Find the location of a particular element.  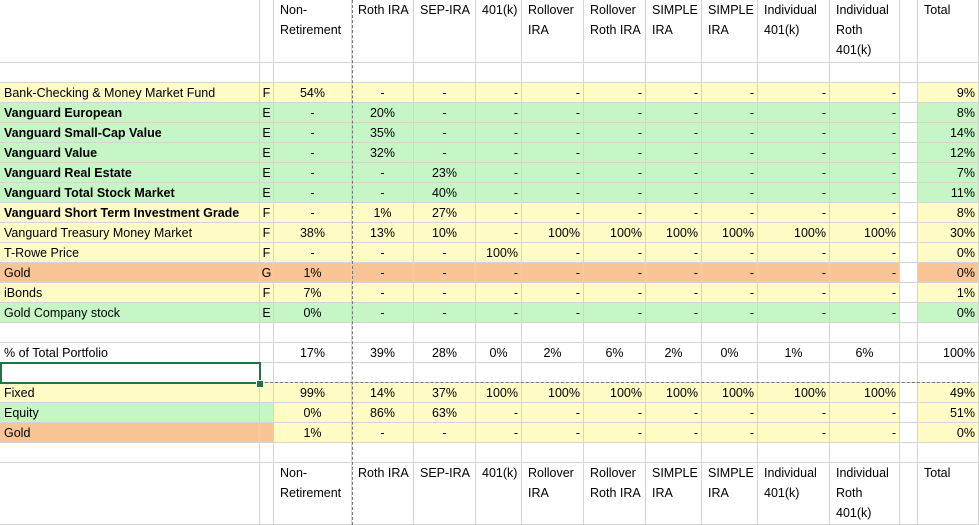

holding-value: 7% is located at coordinates (313, 293).